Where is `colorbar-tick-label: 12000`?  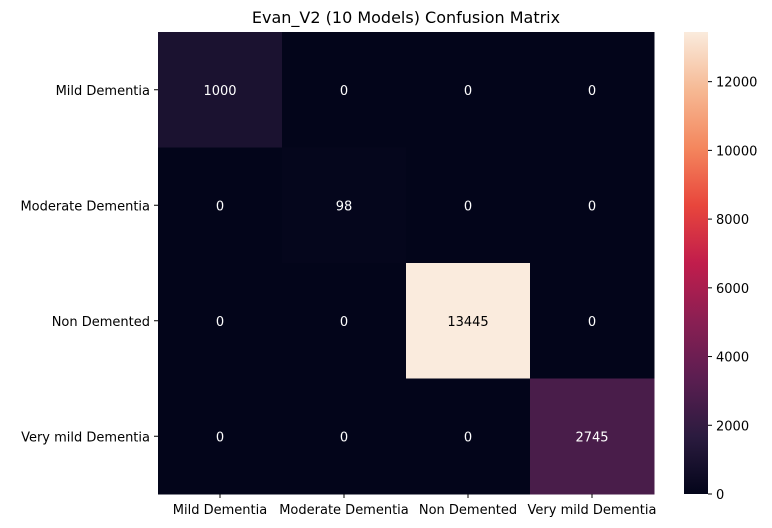
colorbar-tick-label: 12000 is located at coordinates (736, 83).